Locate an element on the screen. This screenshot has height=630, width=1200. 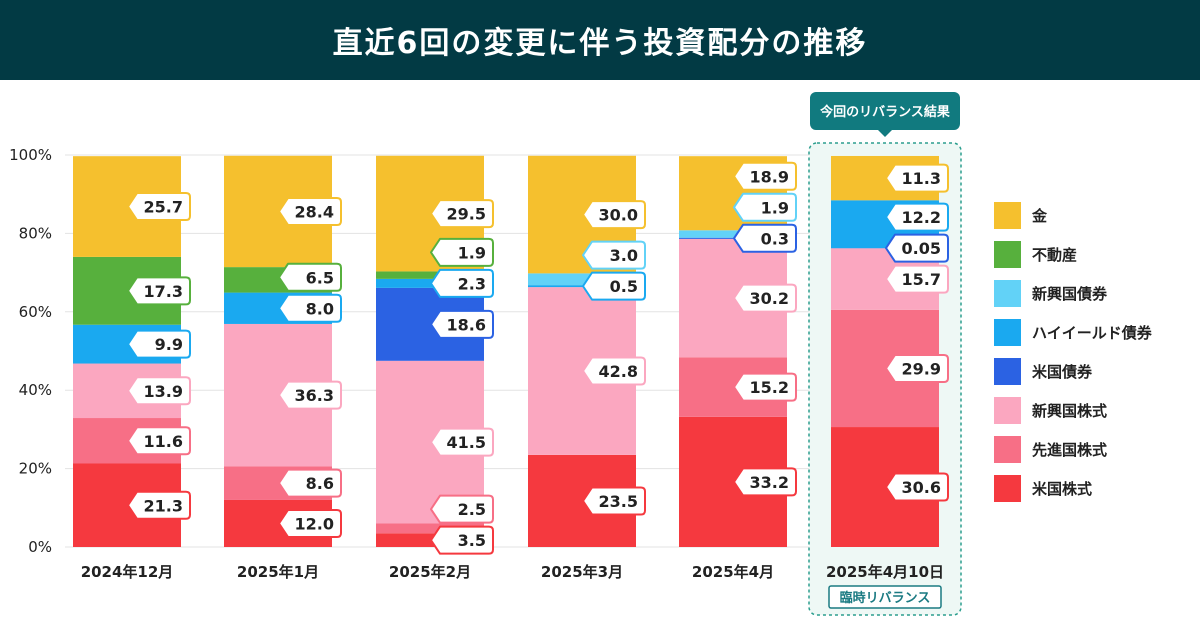
data-label: 12.2 is located at coordinates (917, 217).